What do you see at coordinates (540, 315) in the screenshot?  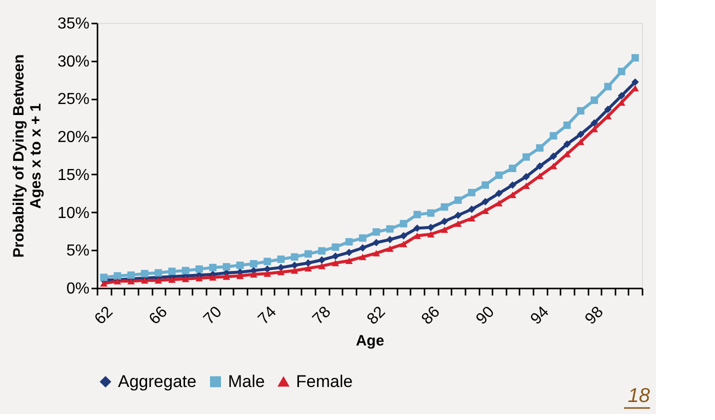 I see `x-tick-label: 94` at bounding box center [540, 315].